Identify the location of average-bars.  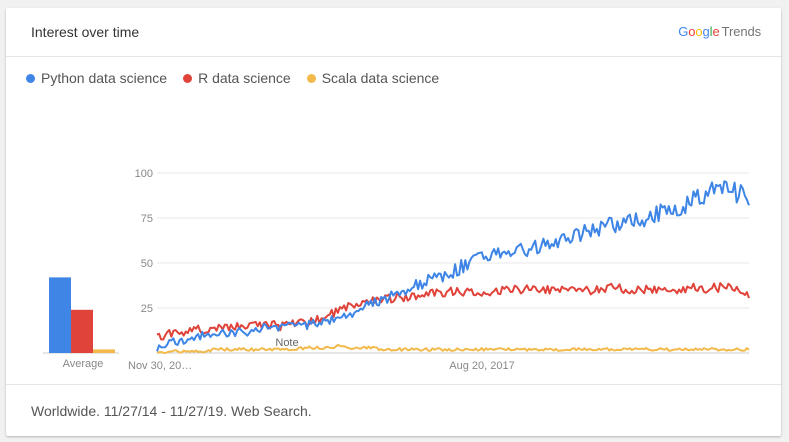
(81, 315).